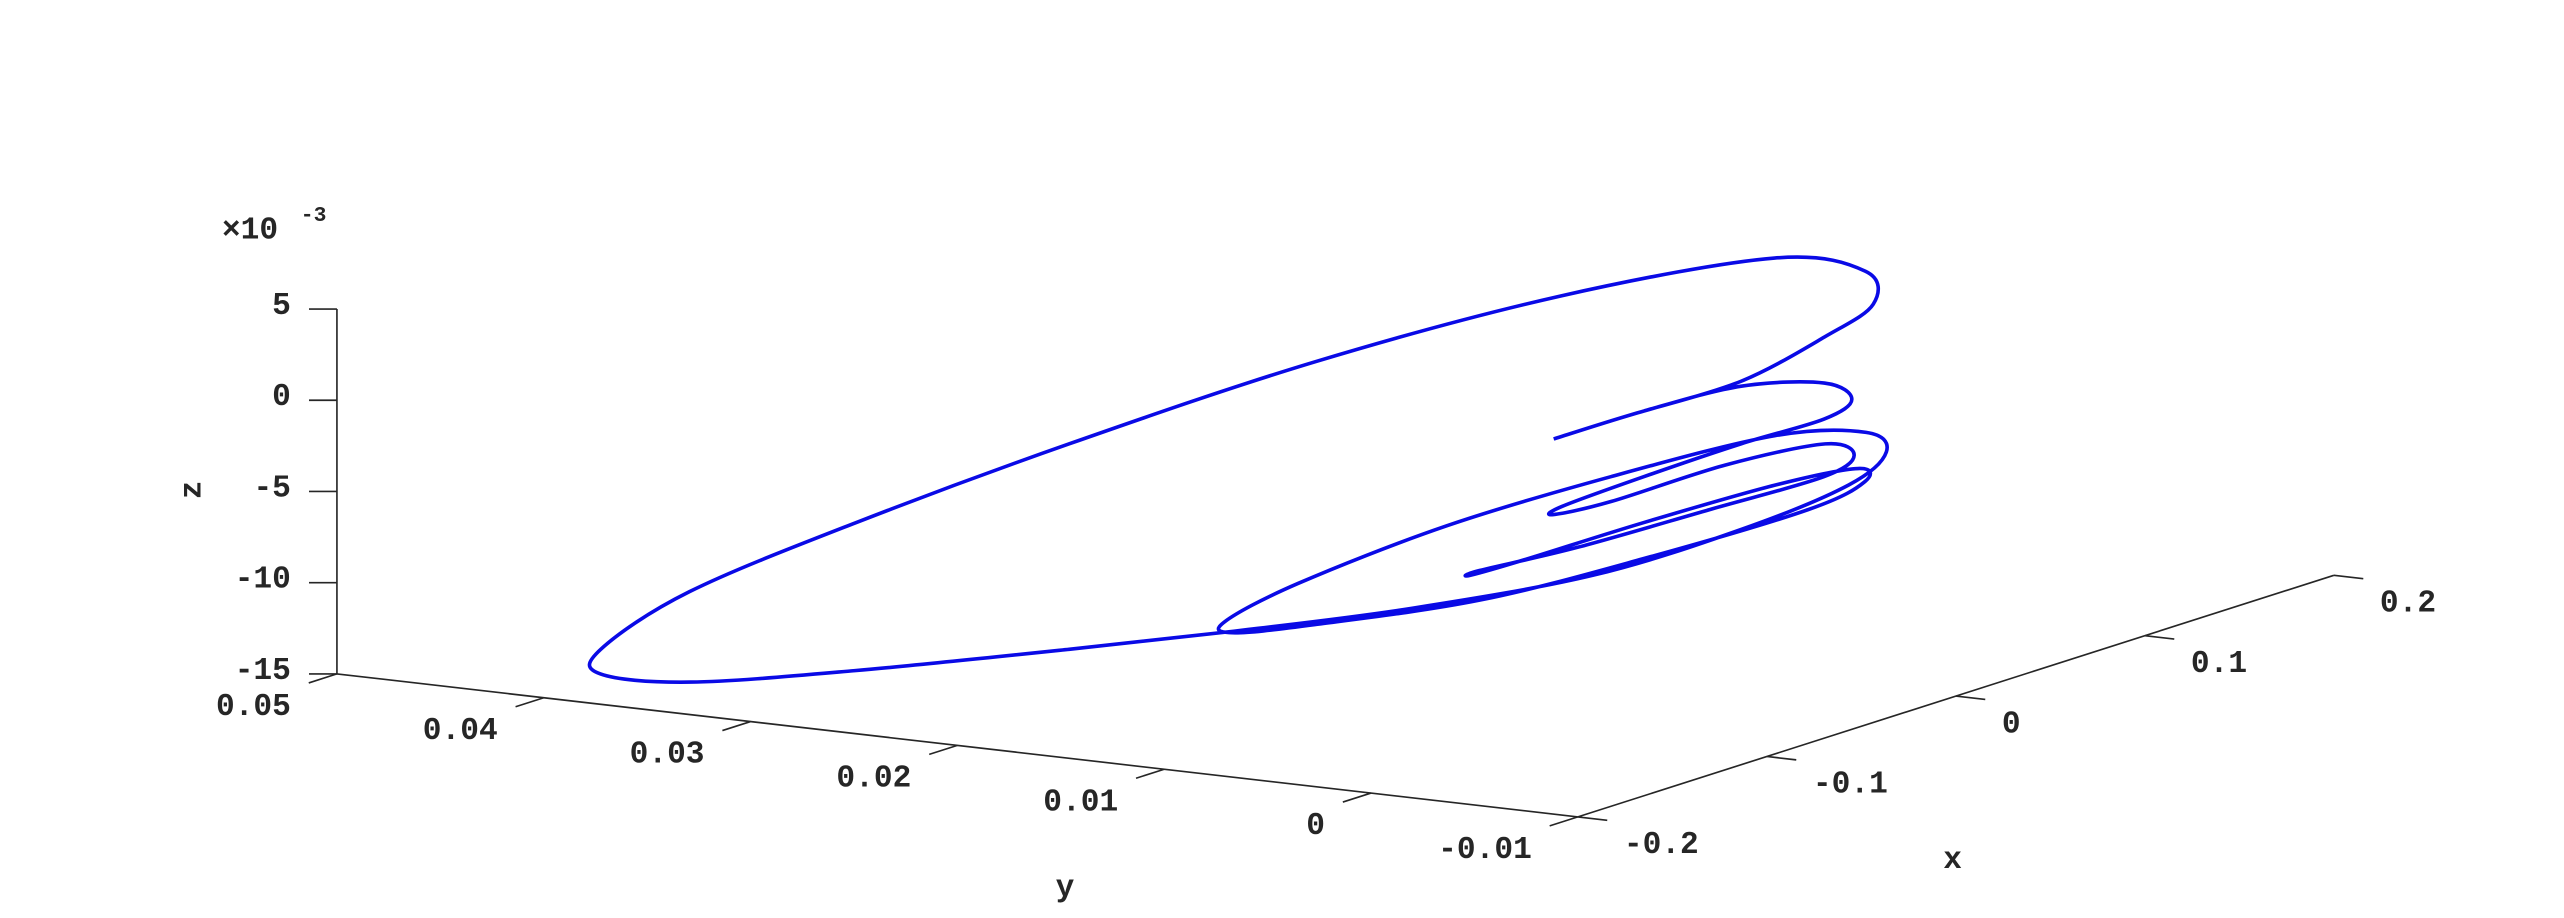 This screenshot has height=918, width=2564. I want to click on x-tick-label: 0.2, so click(2408, 603).